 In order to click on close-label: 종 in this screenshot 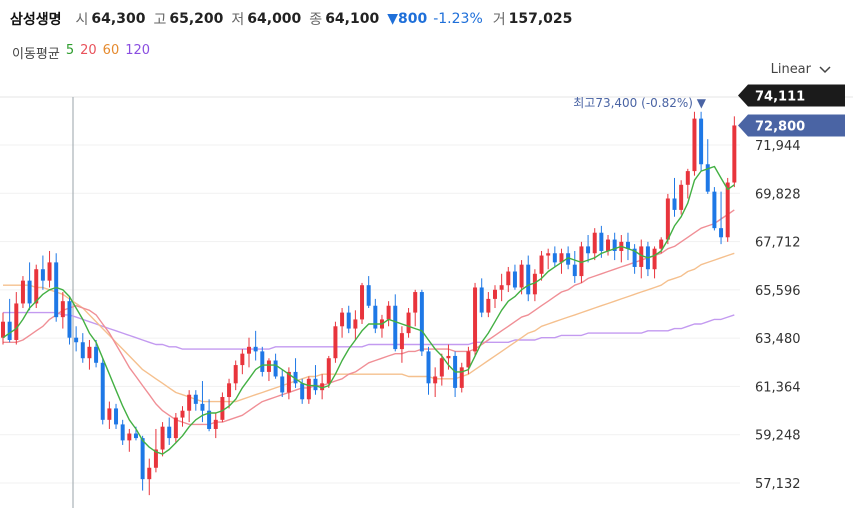, I will do `click(316, 20)`.